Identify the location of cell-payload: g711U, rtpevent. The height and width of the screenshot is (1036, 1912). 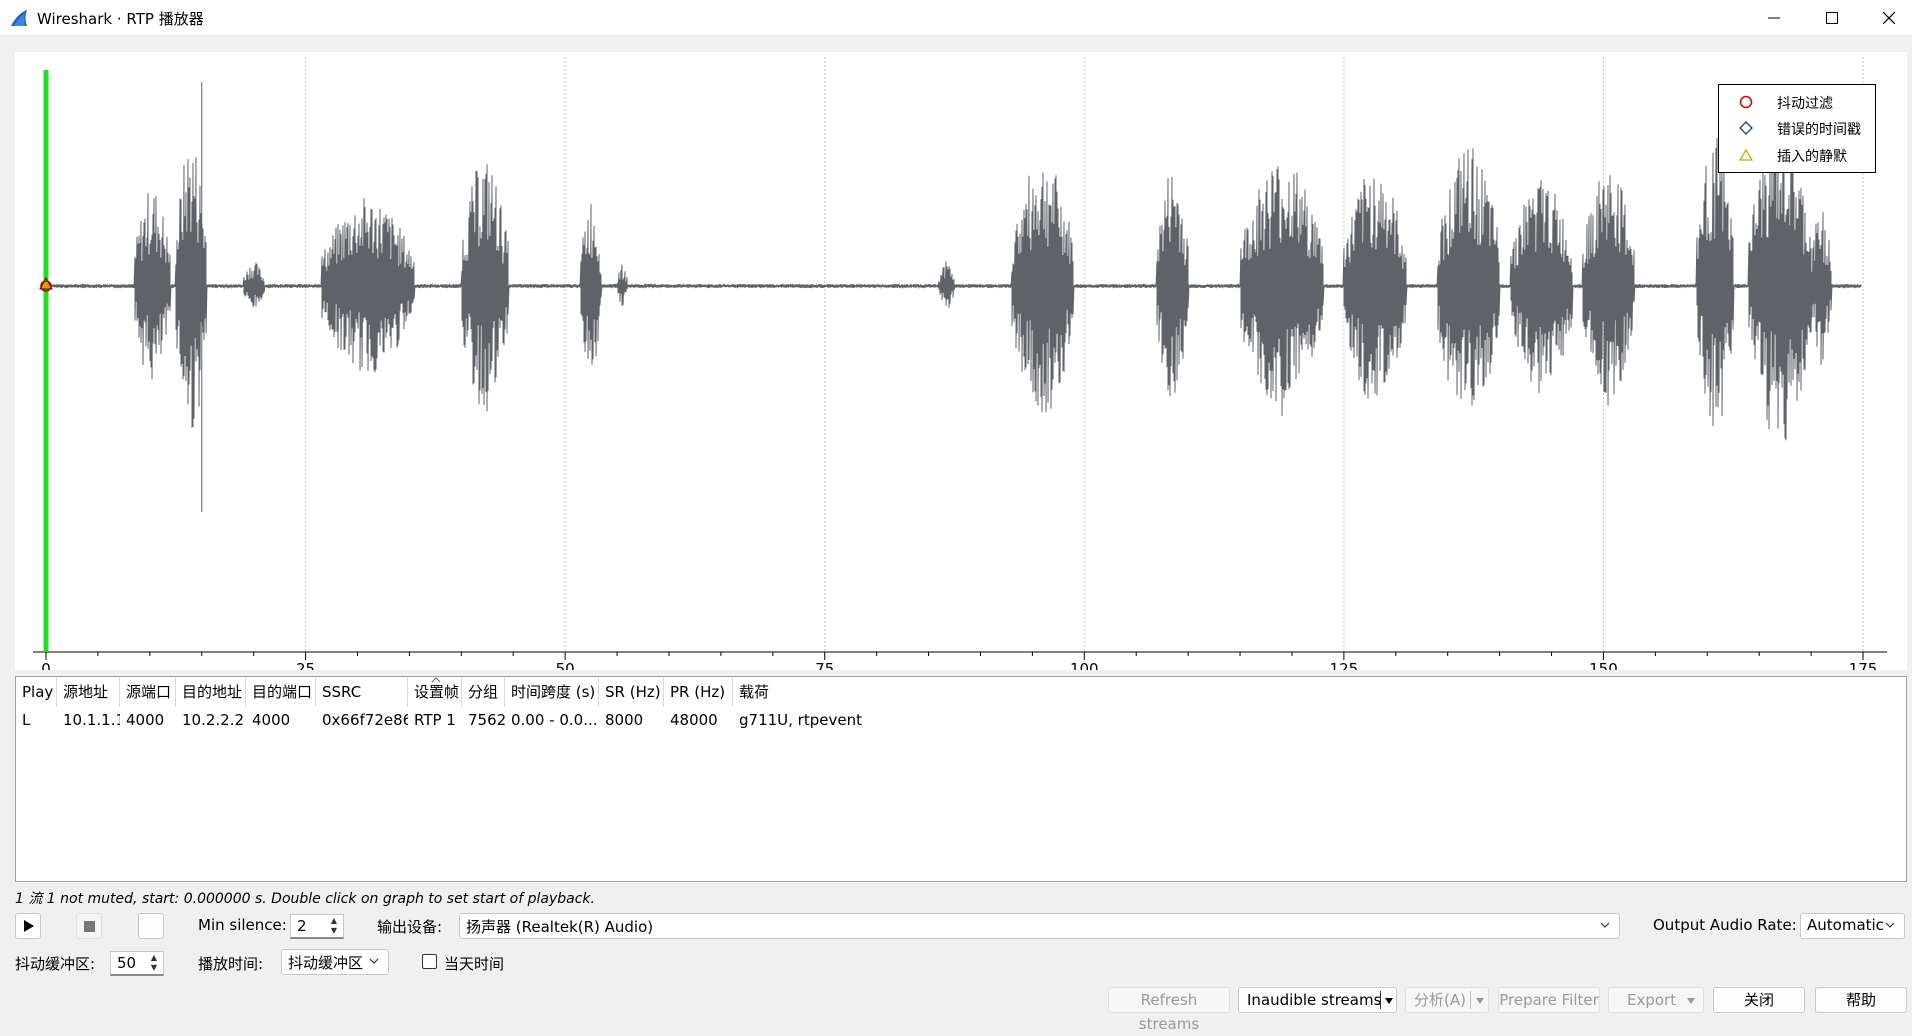
(800, 720).